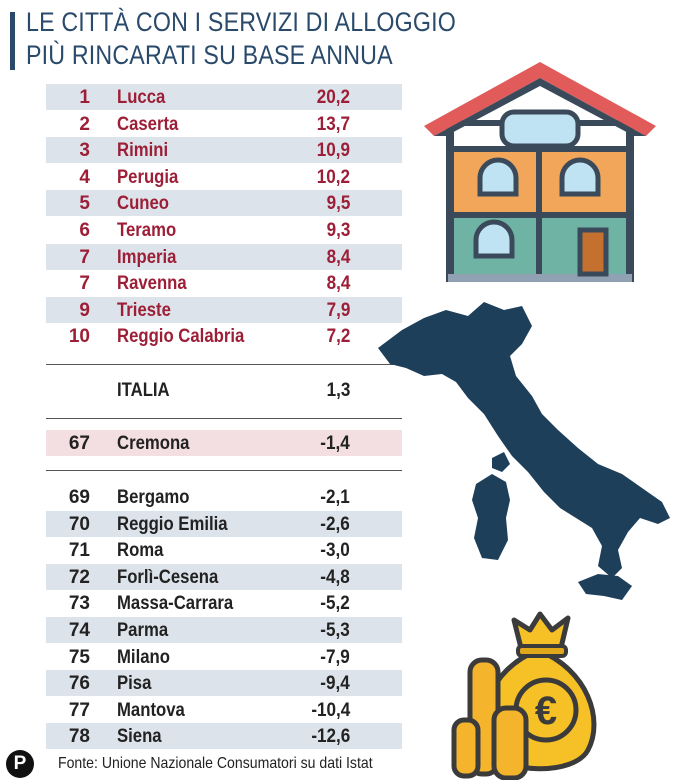  What do you see at coordinates (79, 524) in the screenshot?
I see `rank-cell: 70` at bounding box center [79, 524].